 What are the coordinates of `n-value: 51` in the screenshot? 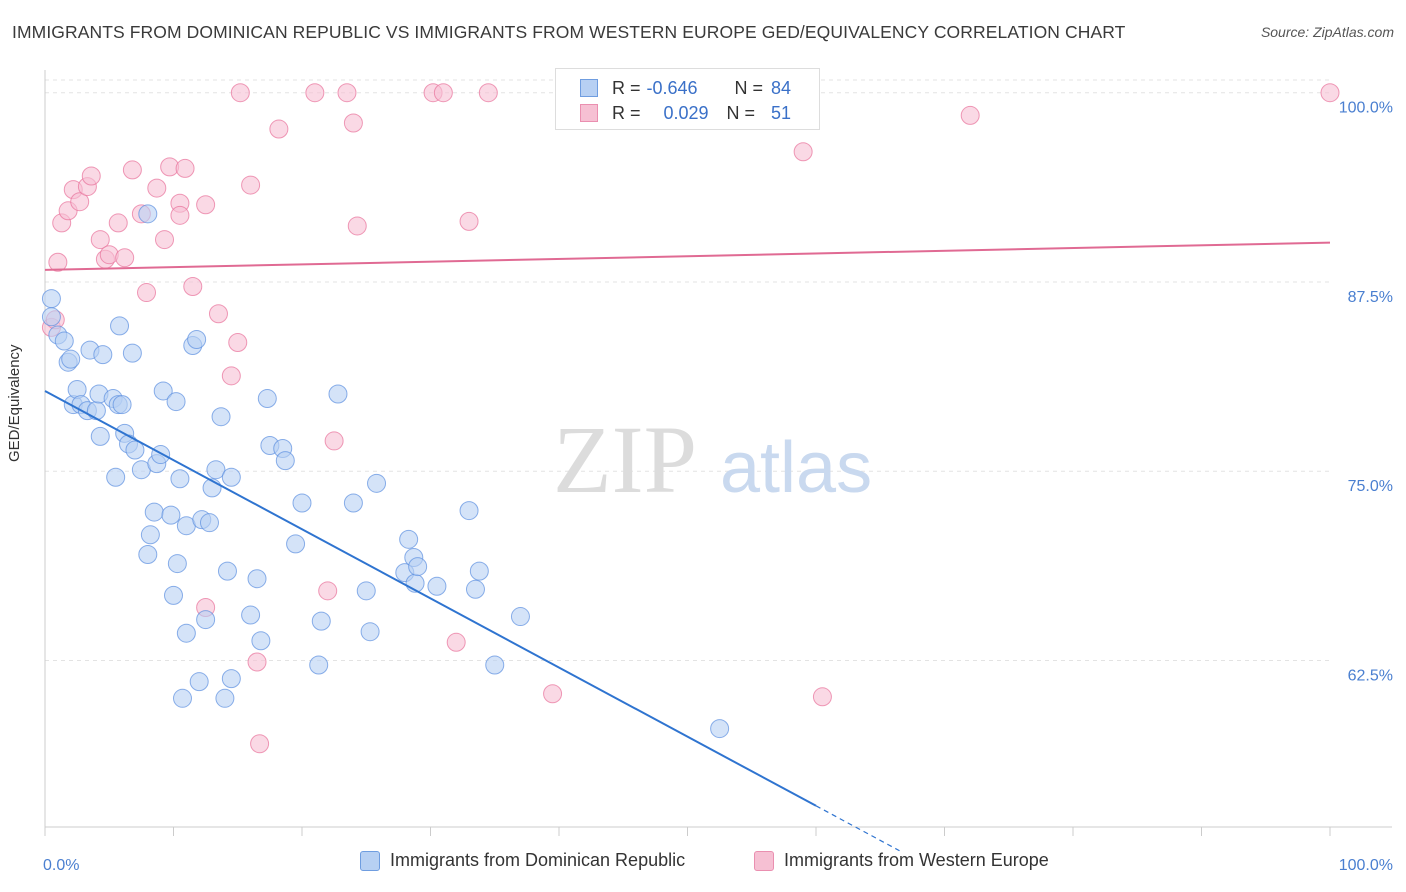 It's located at (781, 112).